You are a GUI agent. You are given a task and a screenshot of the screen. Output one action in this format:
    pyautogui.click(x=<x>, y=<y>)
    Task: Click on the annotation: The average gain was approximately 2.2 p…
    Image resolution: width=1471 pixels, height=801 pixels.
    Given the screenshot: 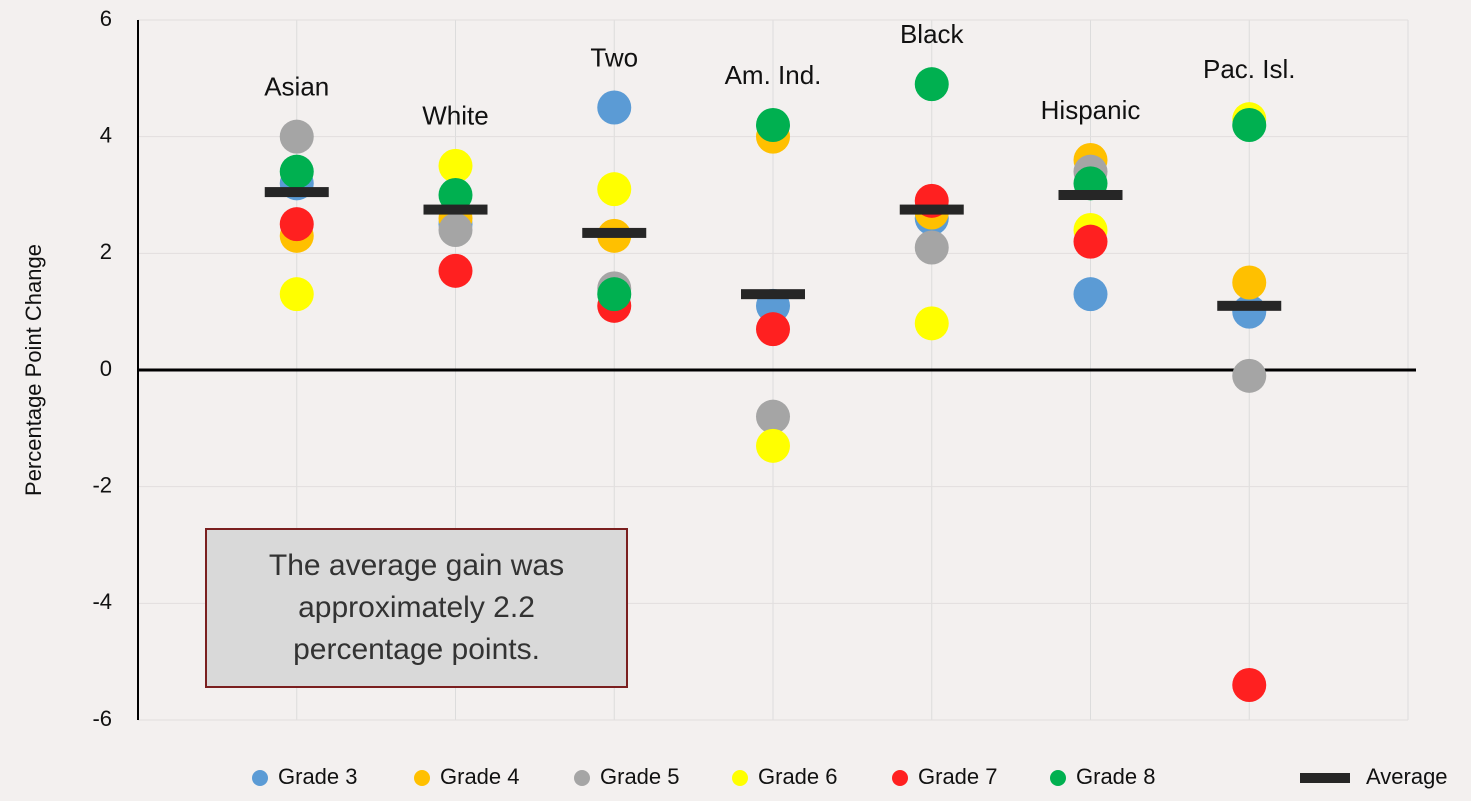 What is the action you would take?
    pyautogui.click(x=416, y=608)
    